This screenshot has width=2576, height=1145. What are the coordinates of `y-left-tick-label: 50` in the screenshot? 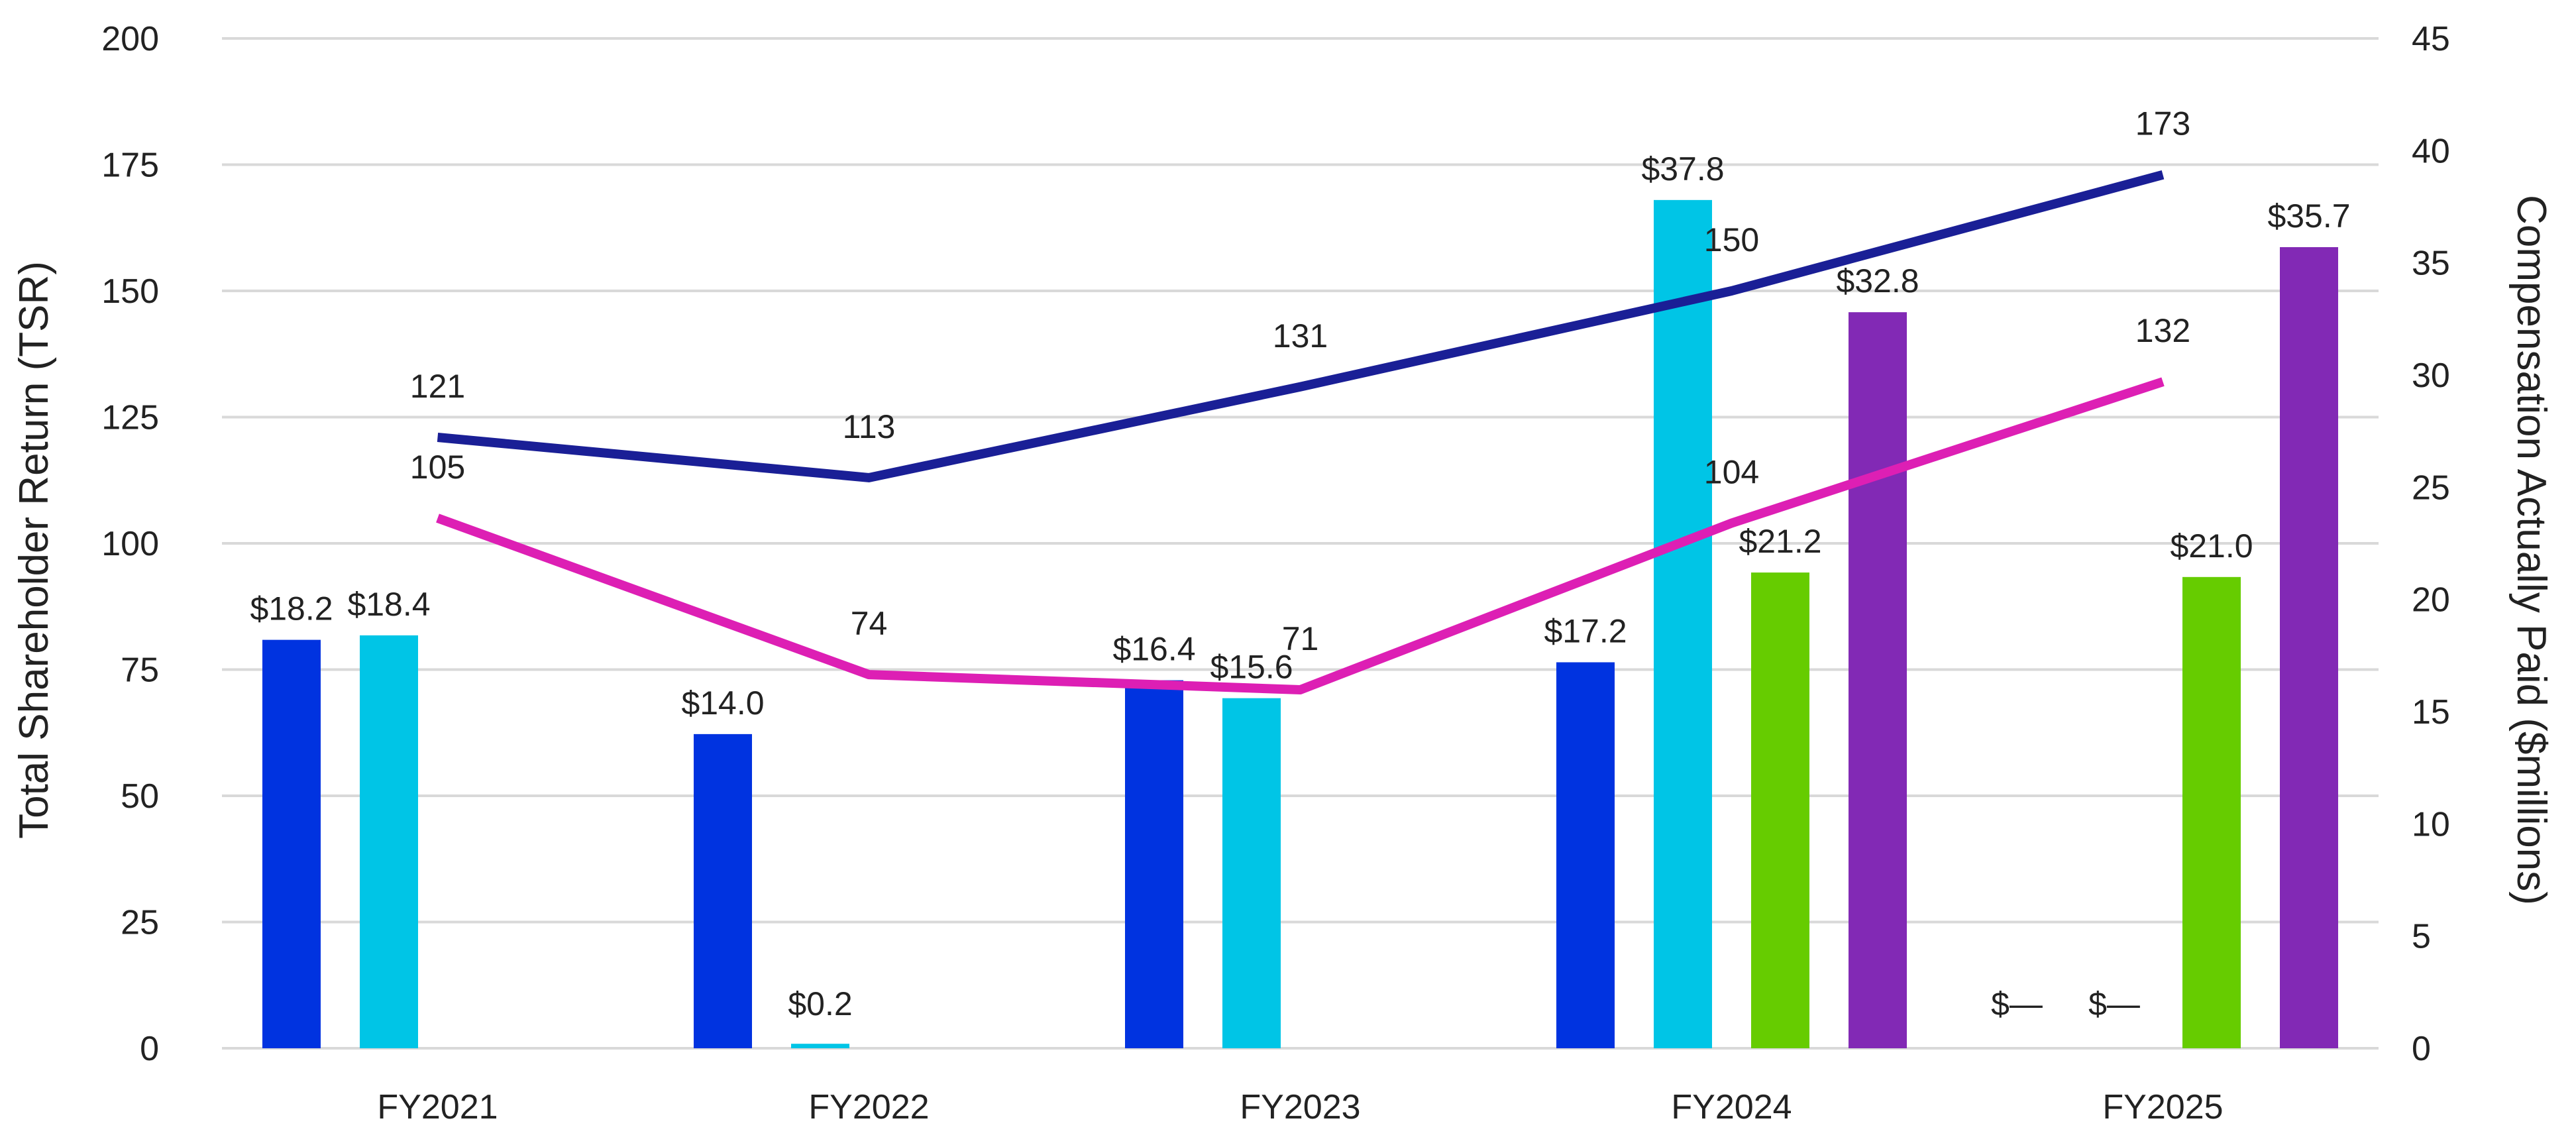 It's located at (140, 796).